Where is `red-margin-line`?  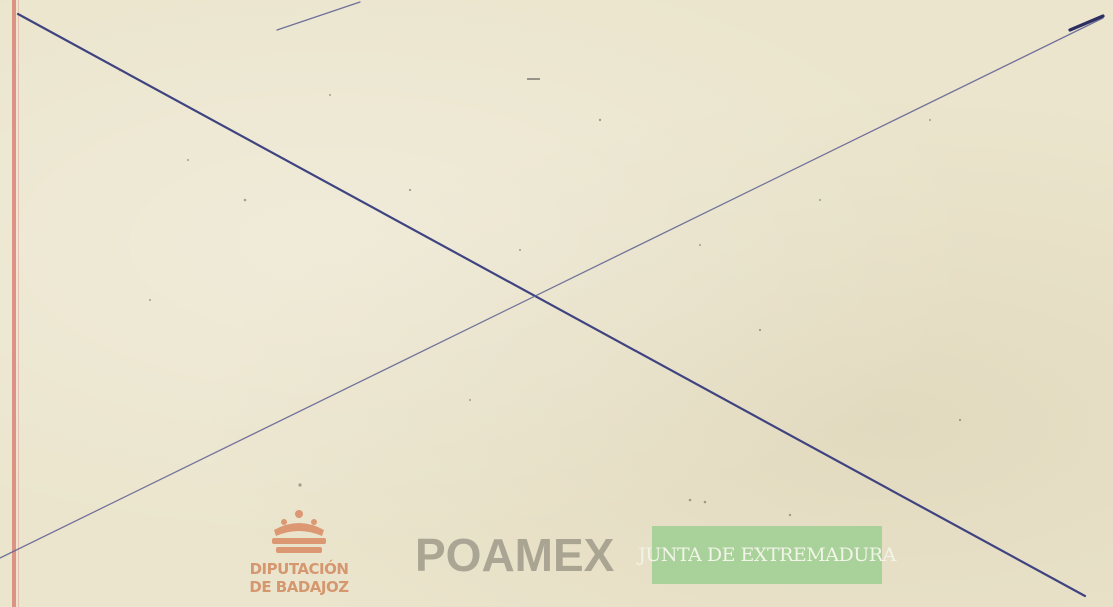
red-margin-line is located at coordinates (14, 303).